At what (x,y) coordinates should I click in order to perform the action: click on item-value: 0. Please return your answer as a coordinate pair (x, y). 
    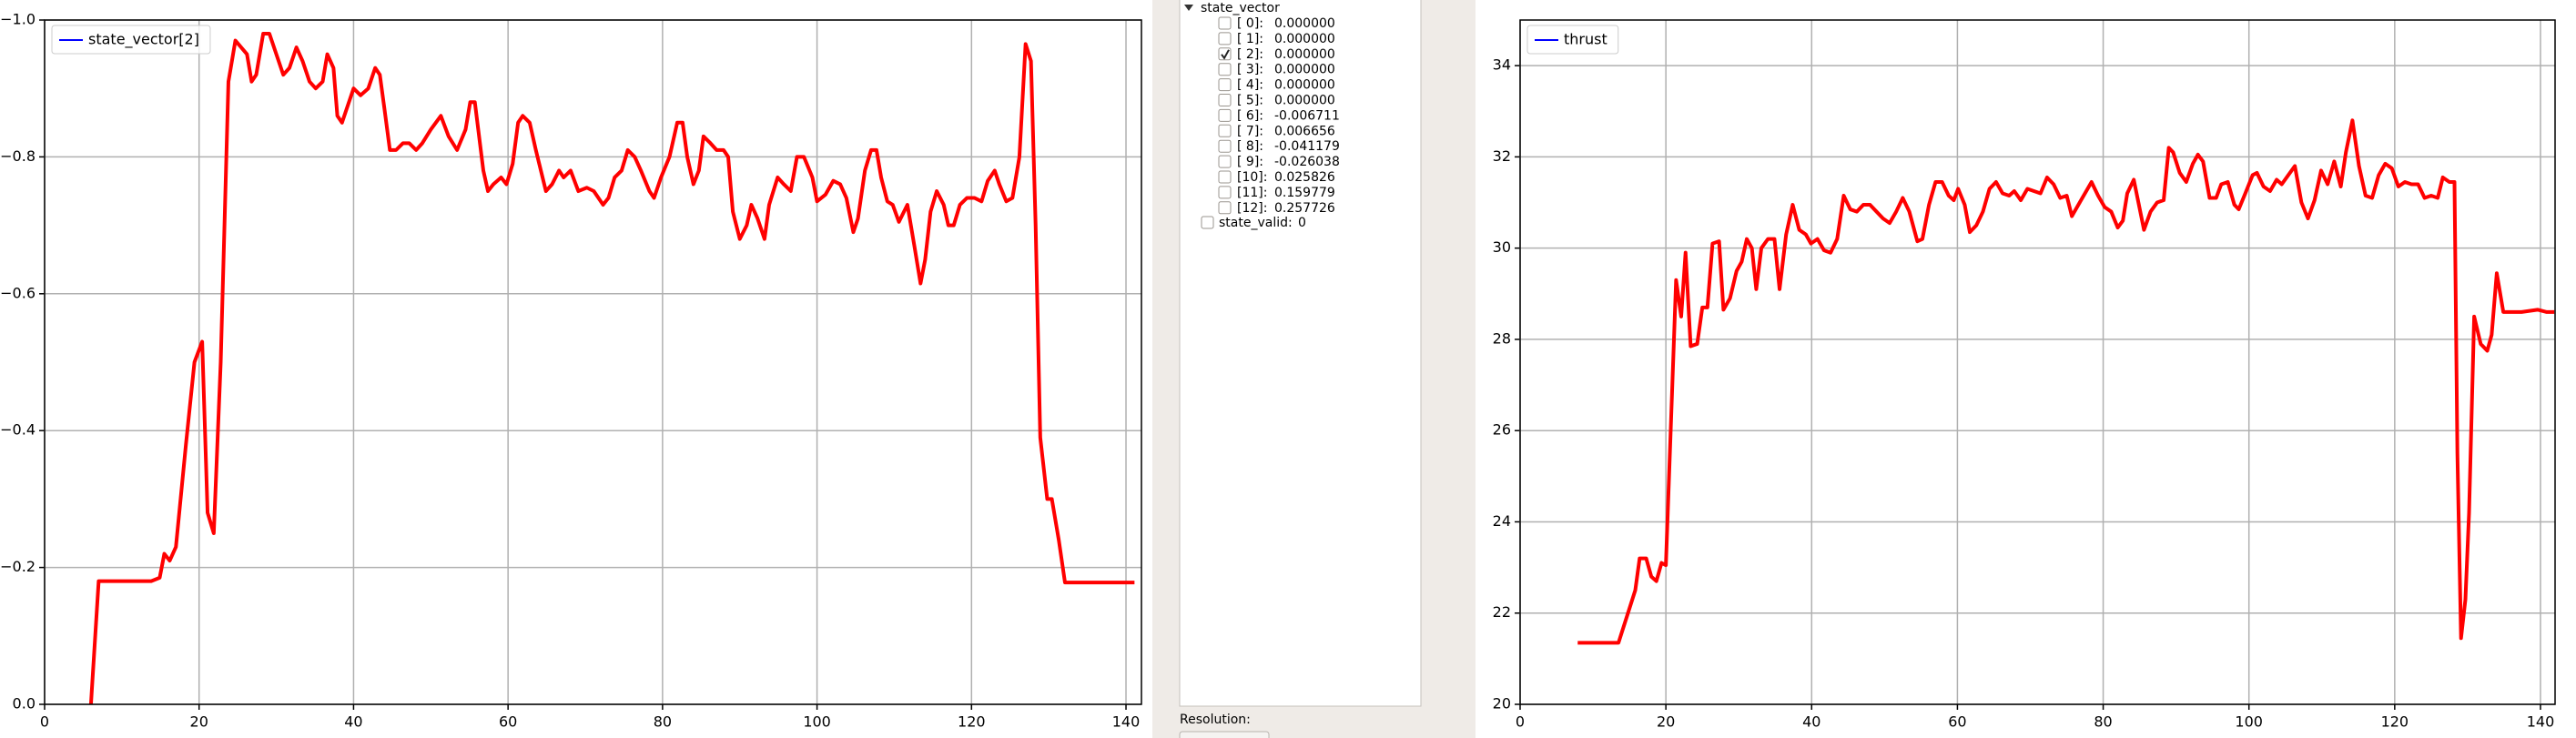
    Looking at the image, I should click on (1302, 223).